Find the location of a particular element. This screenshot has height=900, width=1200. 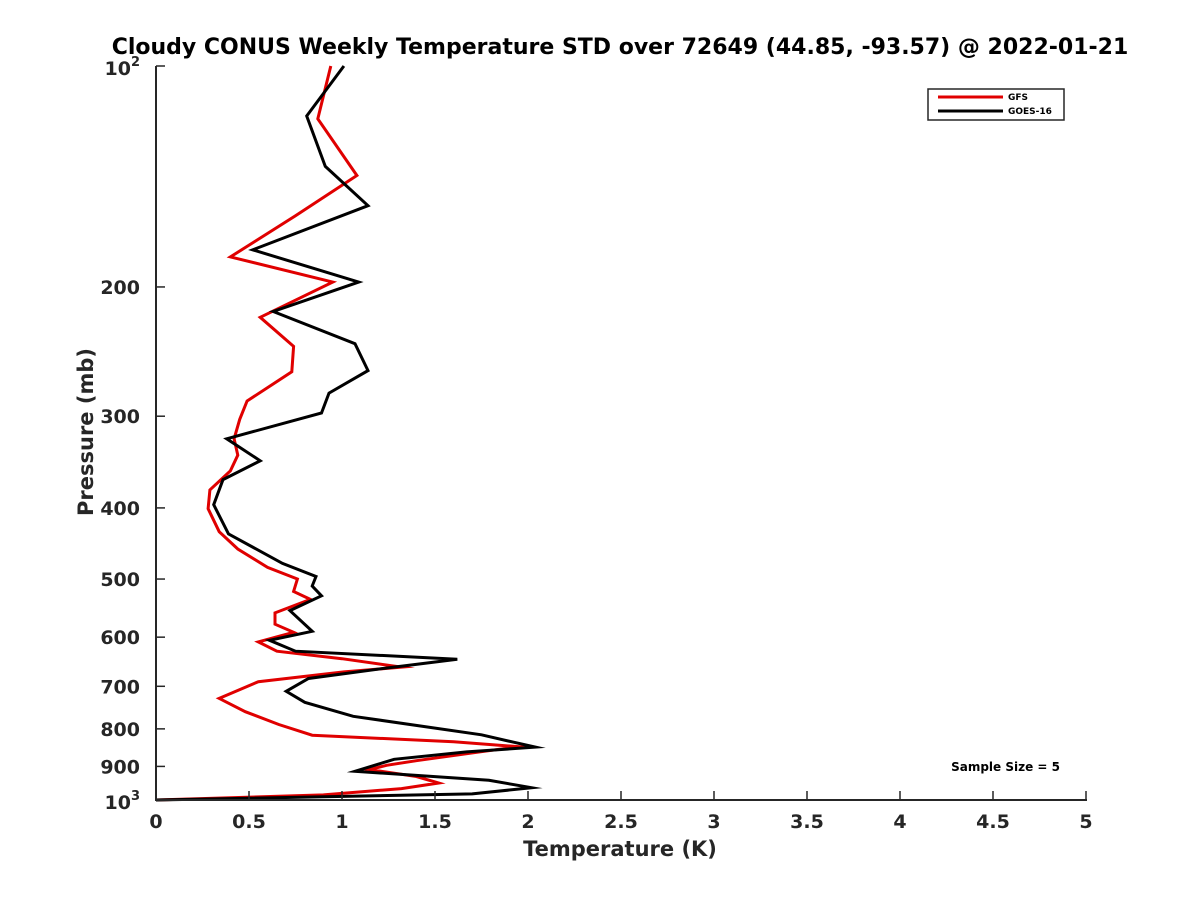

x-tick-label: 0.5 is located at coordinates (249, 822).